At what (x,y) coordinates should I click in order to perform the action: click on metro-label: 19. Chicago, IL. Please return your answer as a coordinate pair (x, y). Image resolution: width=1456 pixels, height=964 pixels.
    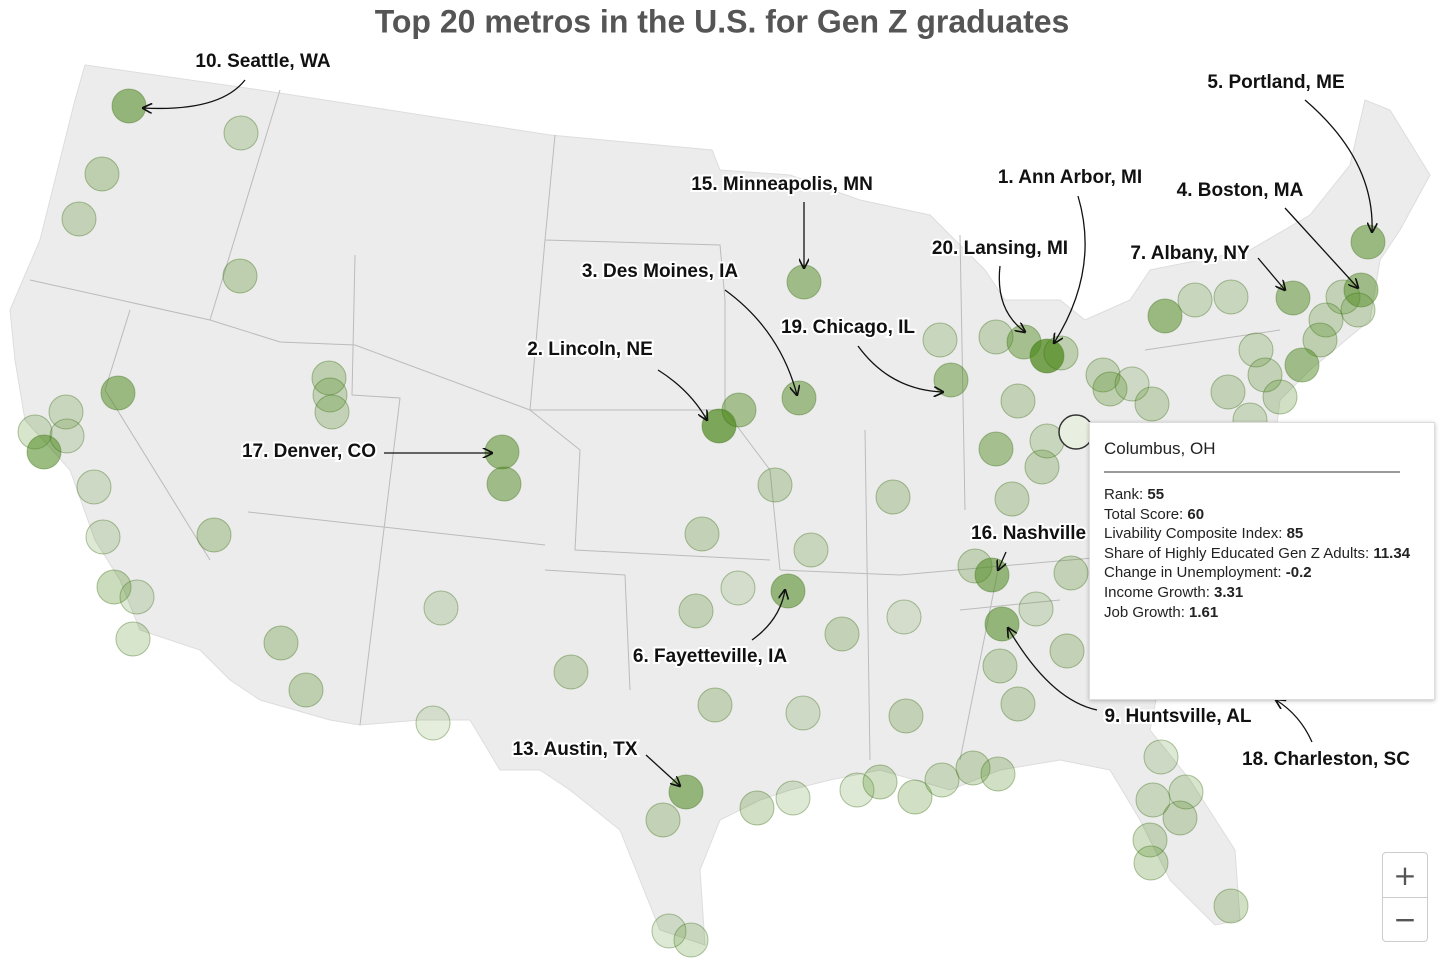
    Looking at the image, I should click on (848, 327).